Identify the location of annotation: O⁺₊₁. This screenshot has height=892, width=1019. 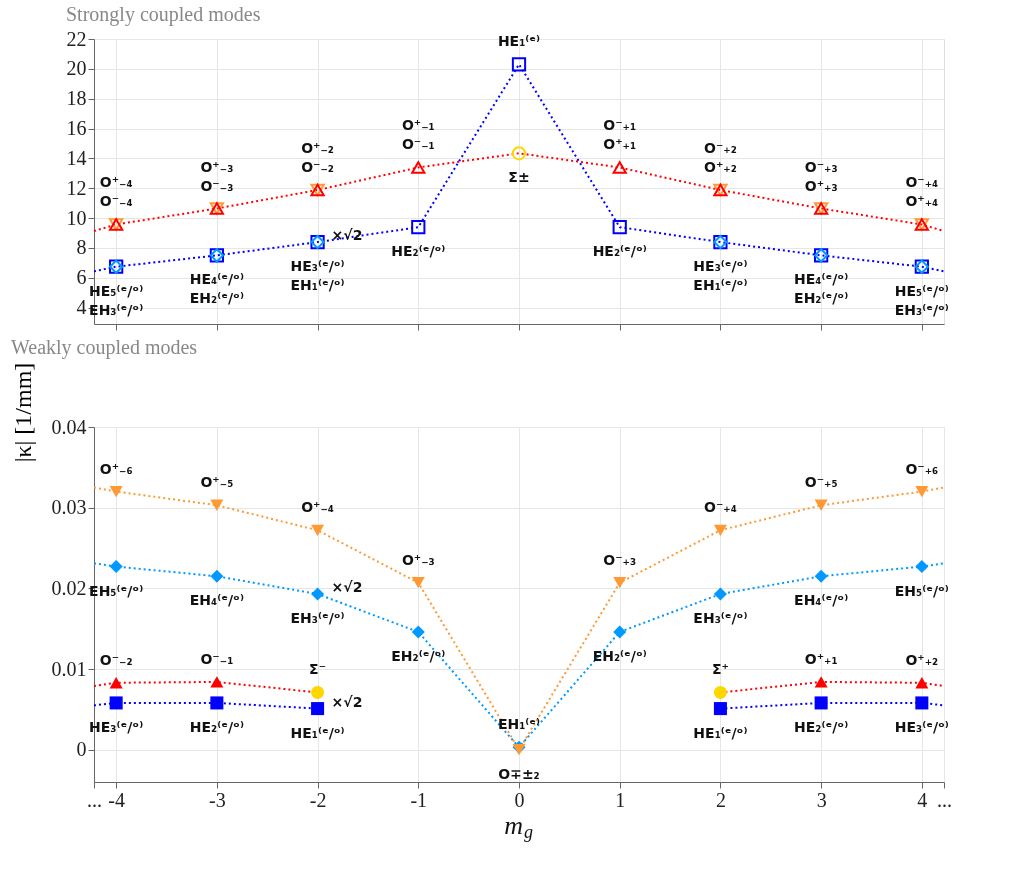
(821, 658).